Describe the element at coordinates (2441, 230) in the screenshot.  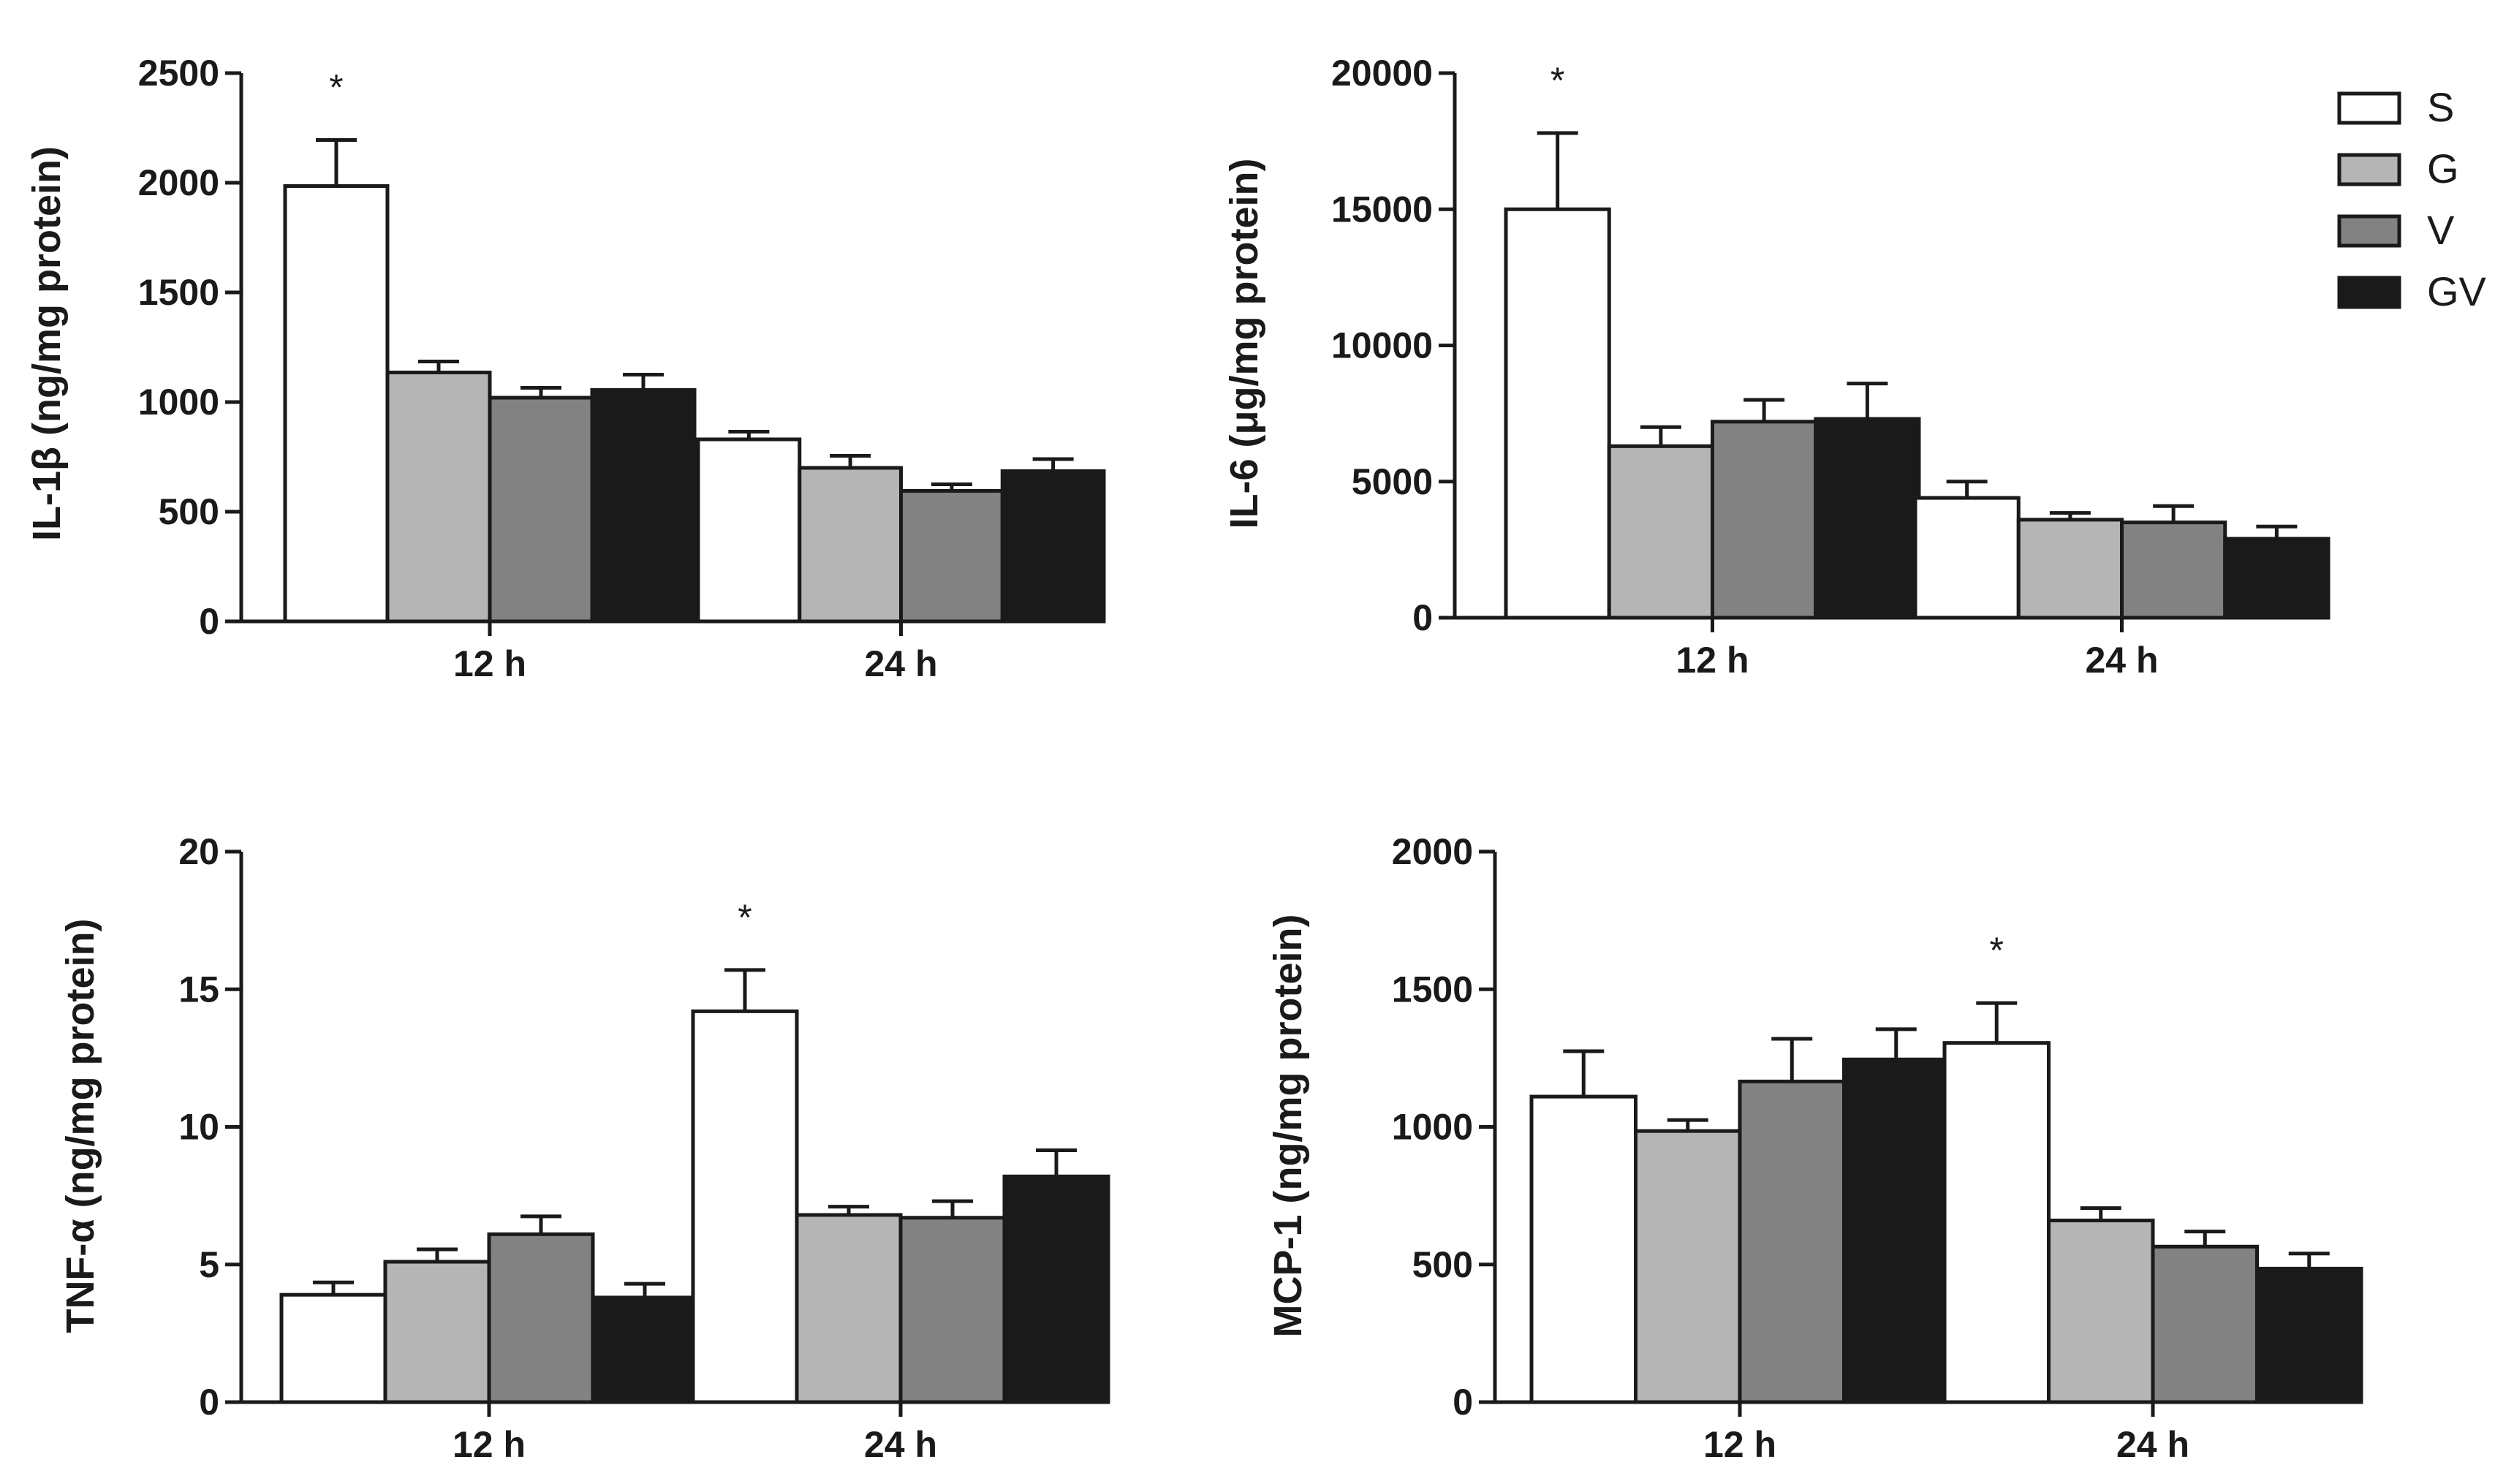
I see `legend-label-v: V` at that location.